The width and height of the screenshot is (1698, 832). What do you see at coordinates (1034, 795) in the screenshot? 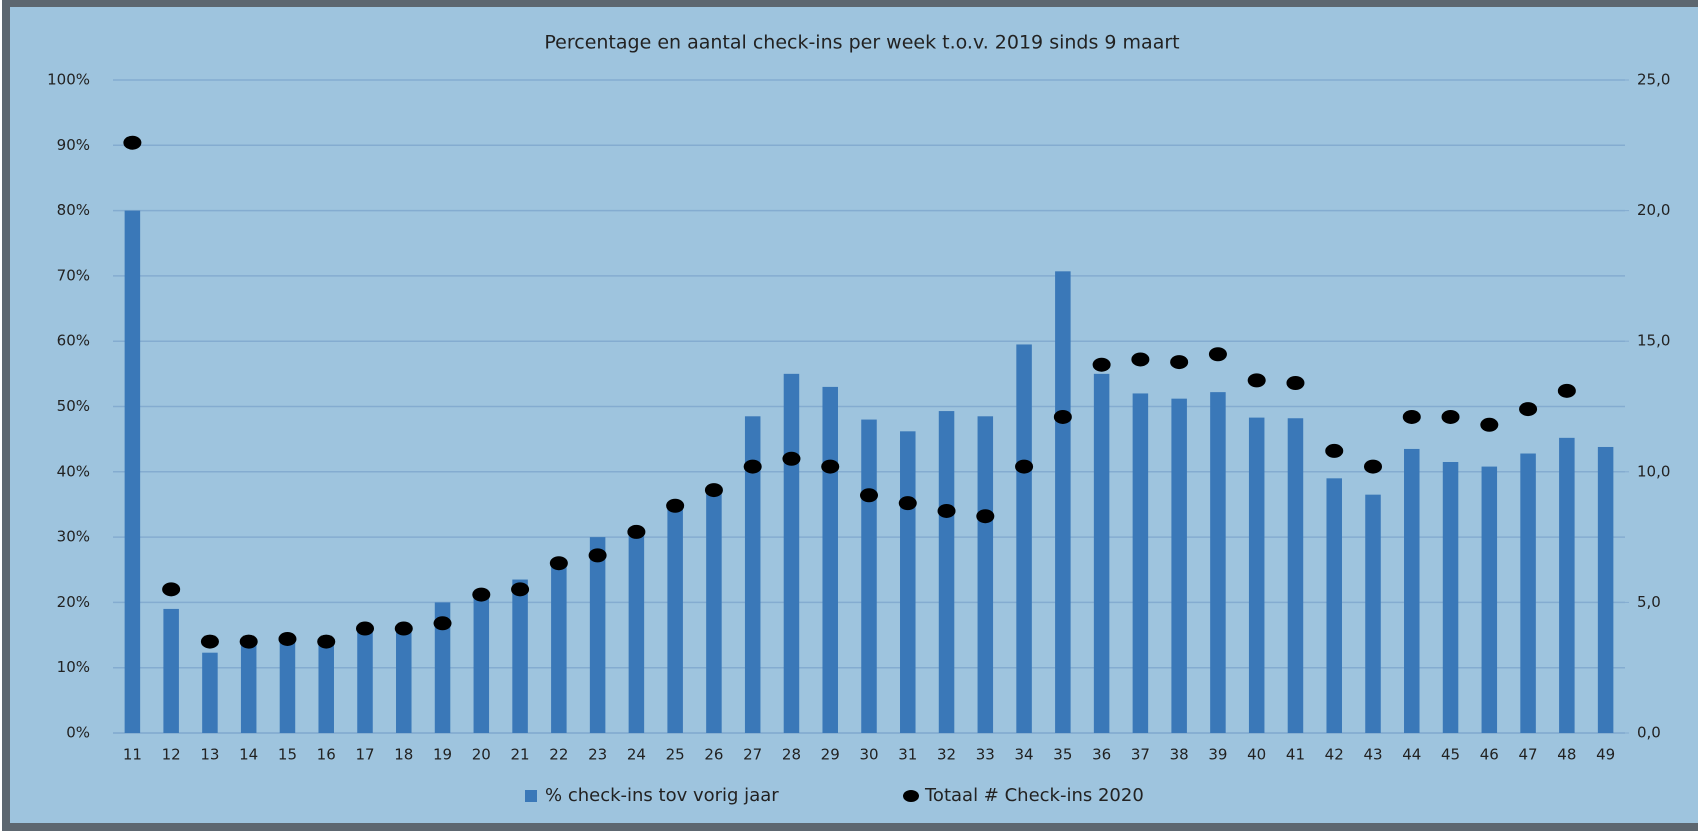
I see `legend-label: Totaal # Check-ins 2020` at bounding box center [1034, 795].